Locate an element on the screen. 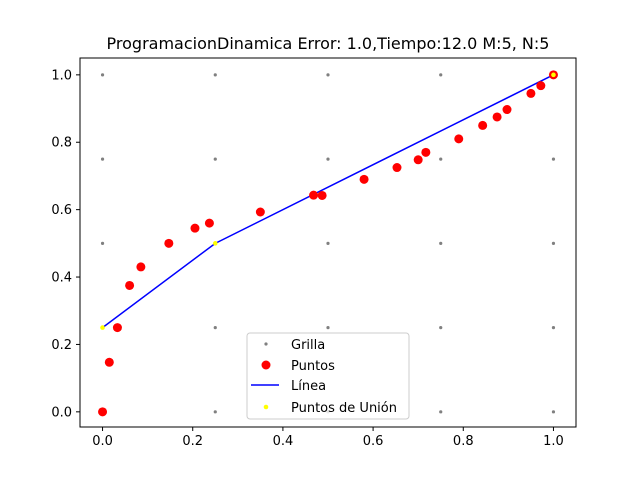  x-tick-label: 0.8 is located at coordinates (463, 441).